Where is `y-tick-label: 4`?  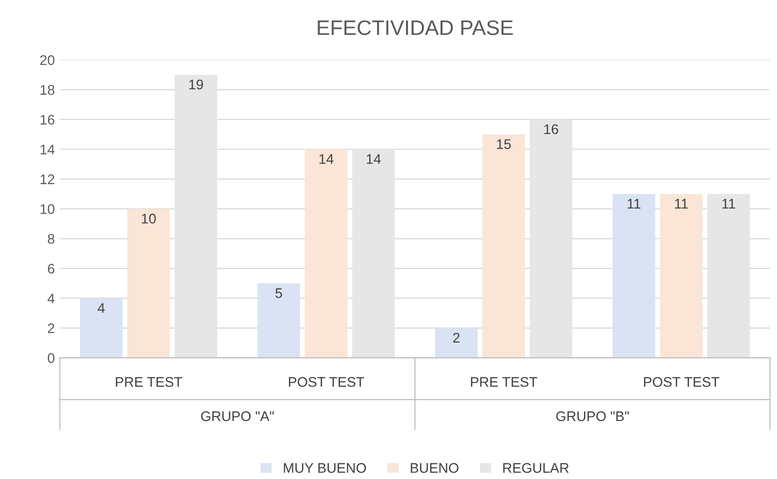 y-tick-label: 4 is located at coordinates (51, 299).